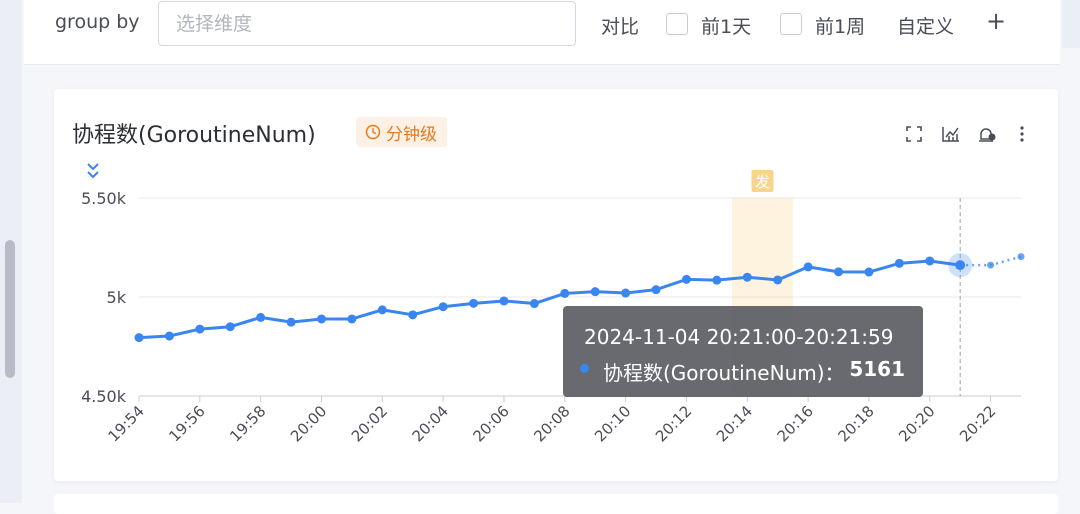 Image resolution: width=1080 pixels, height=514 pixels. What do you see at coordinates (987, 134) in the screenshot?
I see `alarm-icon` at bounding box center [987, 134].